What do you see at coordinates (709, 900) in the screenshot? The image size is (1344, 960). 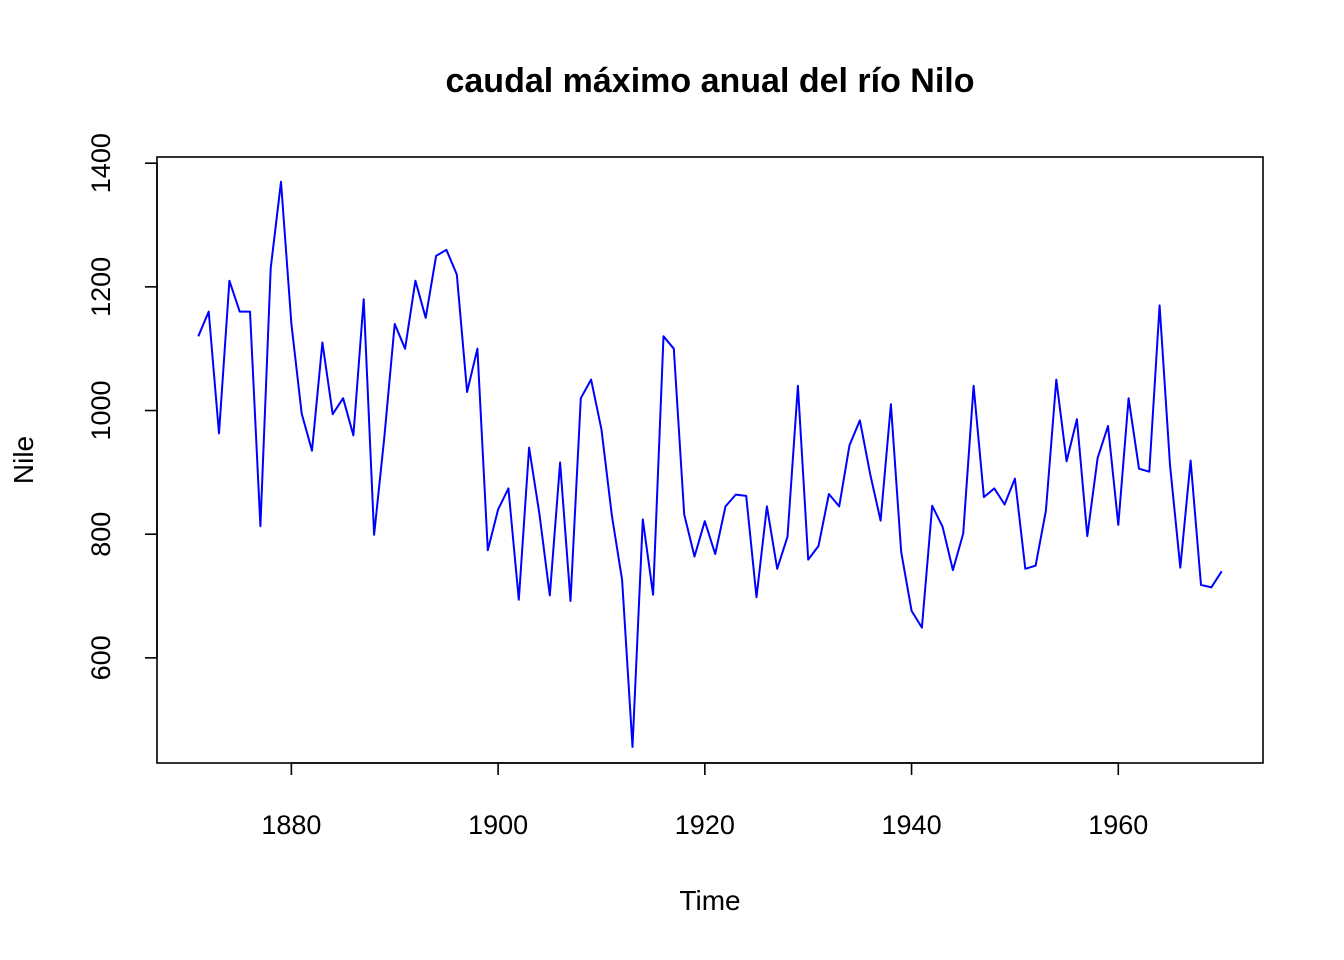 I see `x-axis-label: Time` at bounding box center [709, 900].